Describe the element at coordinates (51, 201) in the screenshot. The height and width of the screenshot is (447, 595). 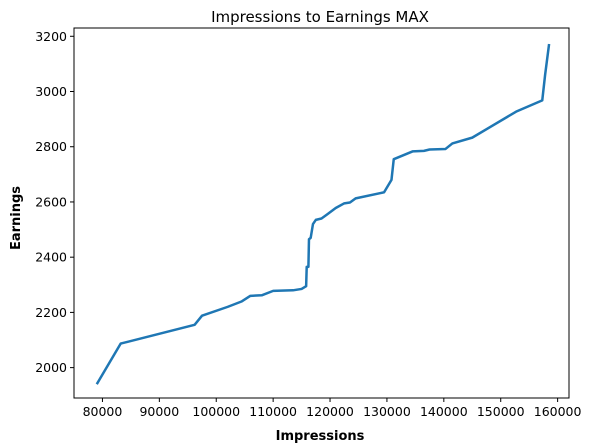
I see `y-tick-label: 2600` at that location.